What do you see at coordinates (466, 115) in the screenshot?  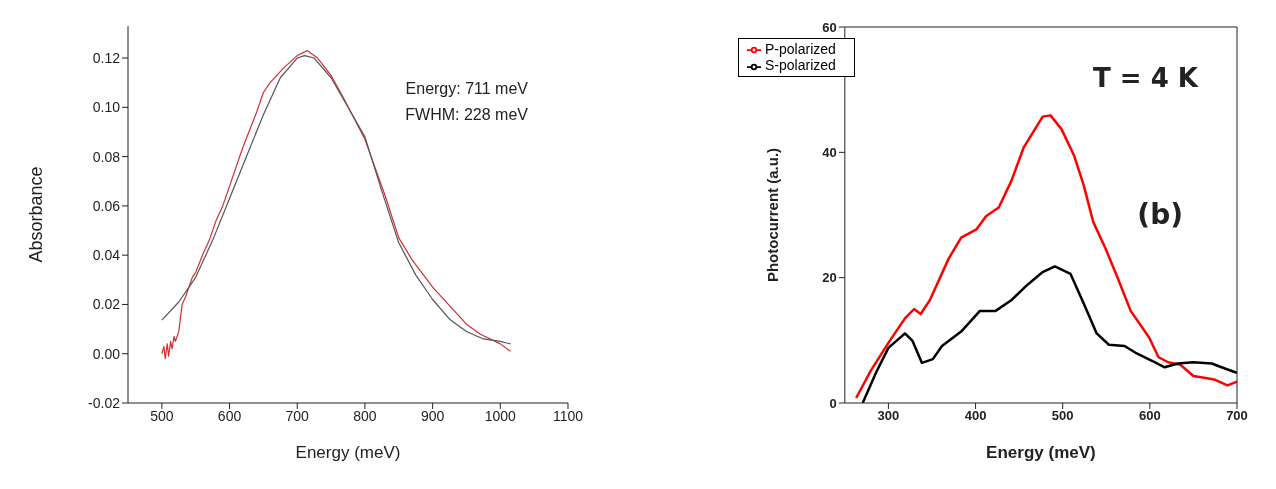 I see `annotation: FWHM: 228 meV` at bounding box center [466, 115].